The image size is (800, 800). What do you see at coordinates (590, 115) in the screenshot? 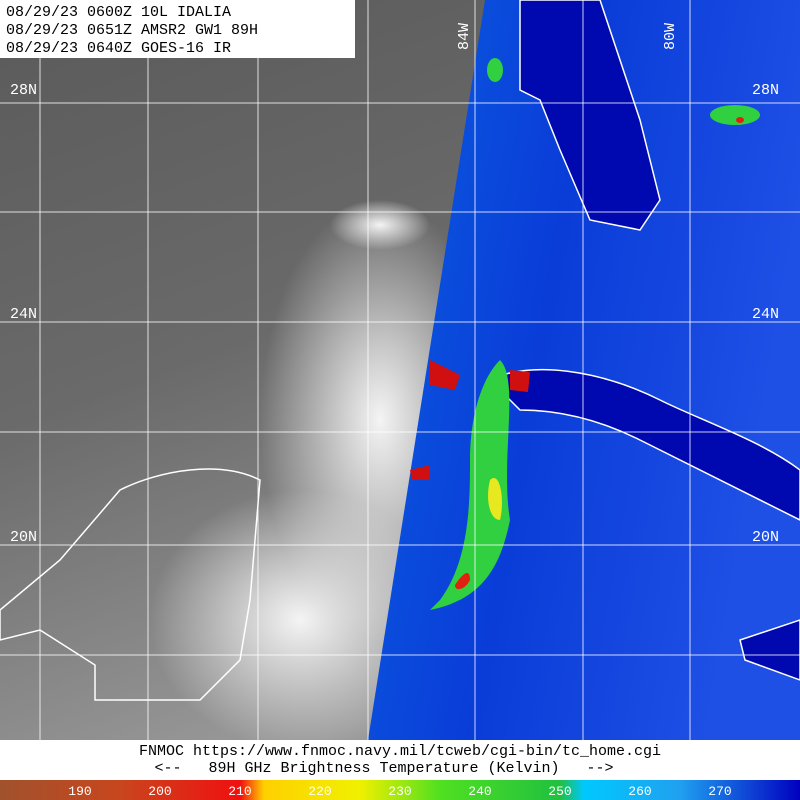
I see `florida` at bounding box center [590, 115].